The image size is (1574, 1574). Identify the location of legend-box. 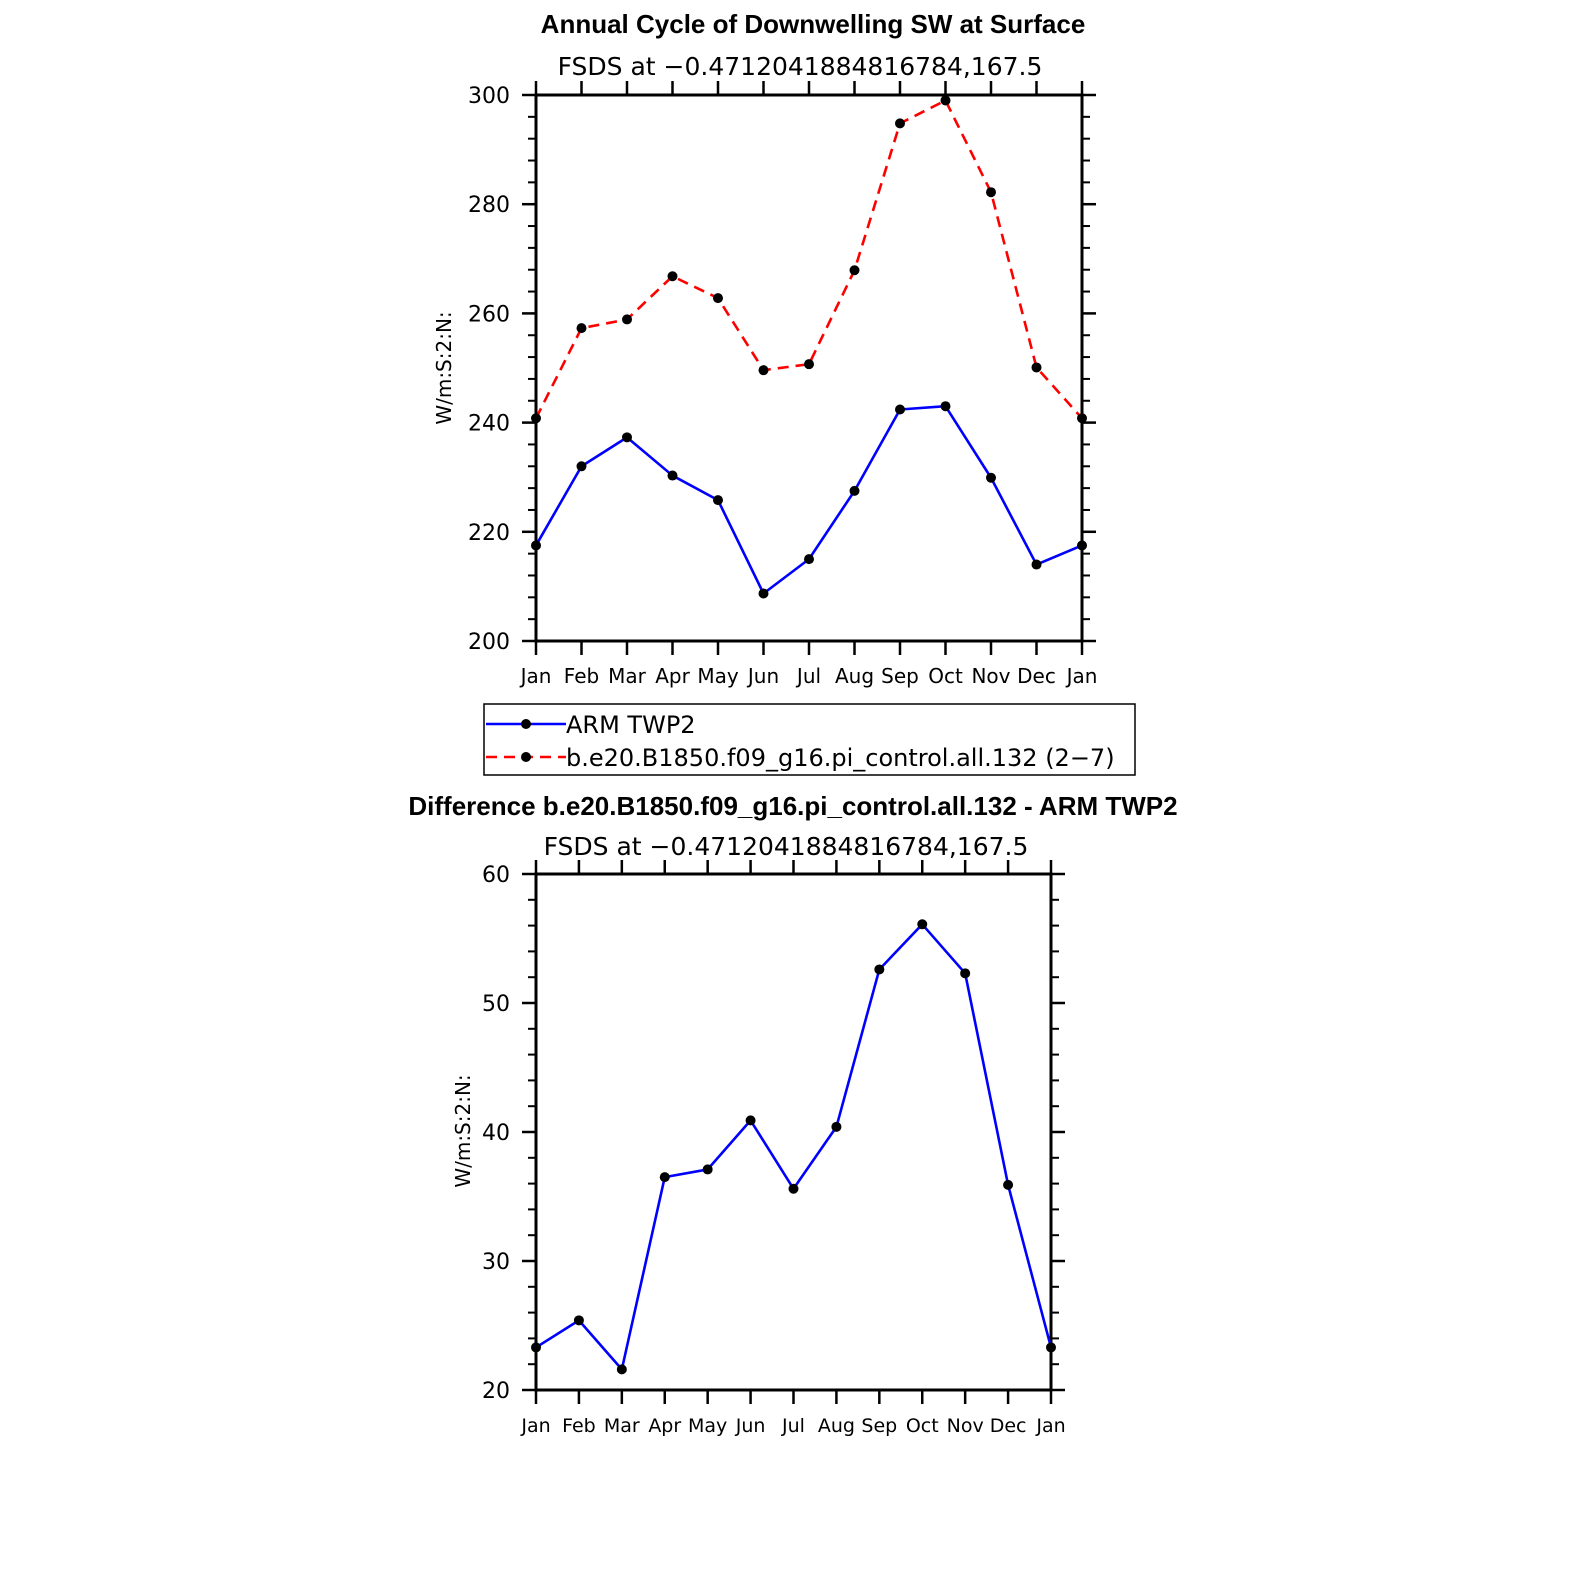
(809, 739).